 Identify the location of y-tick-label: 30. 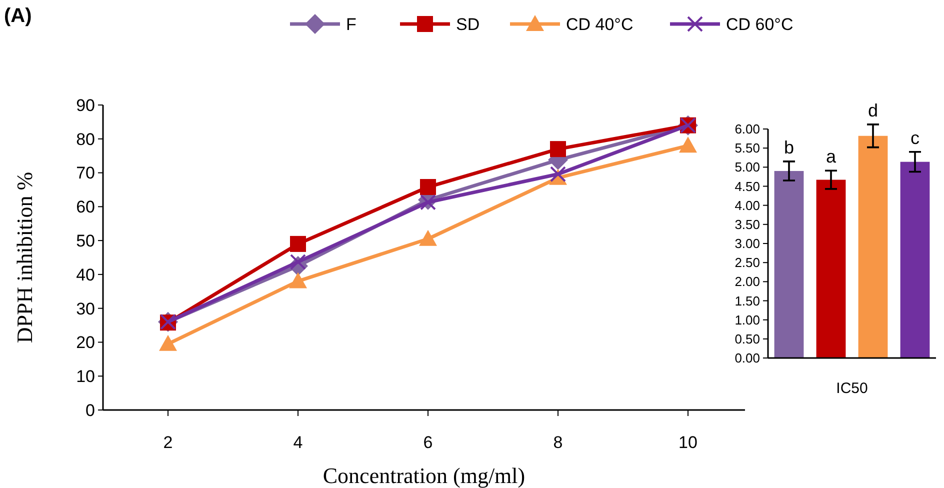
(85, 308).